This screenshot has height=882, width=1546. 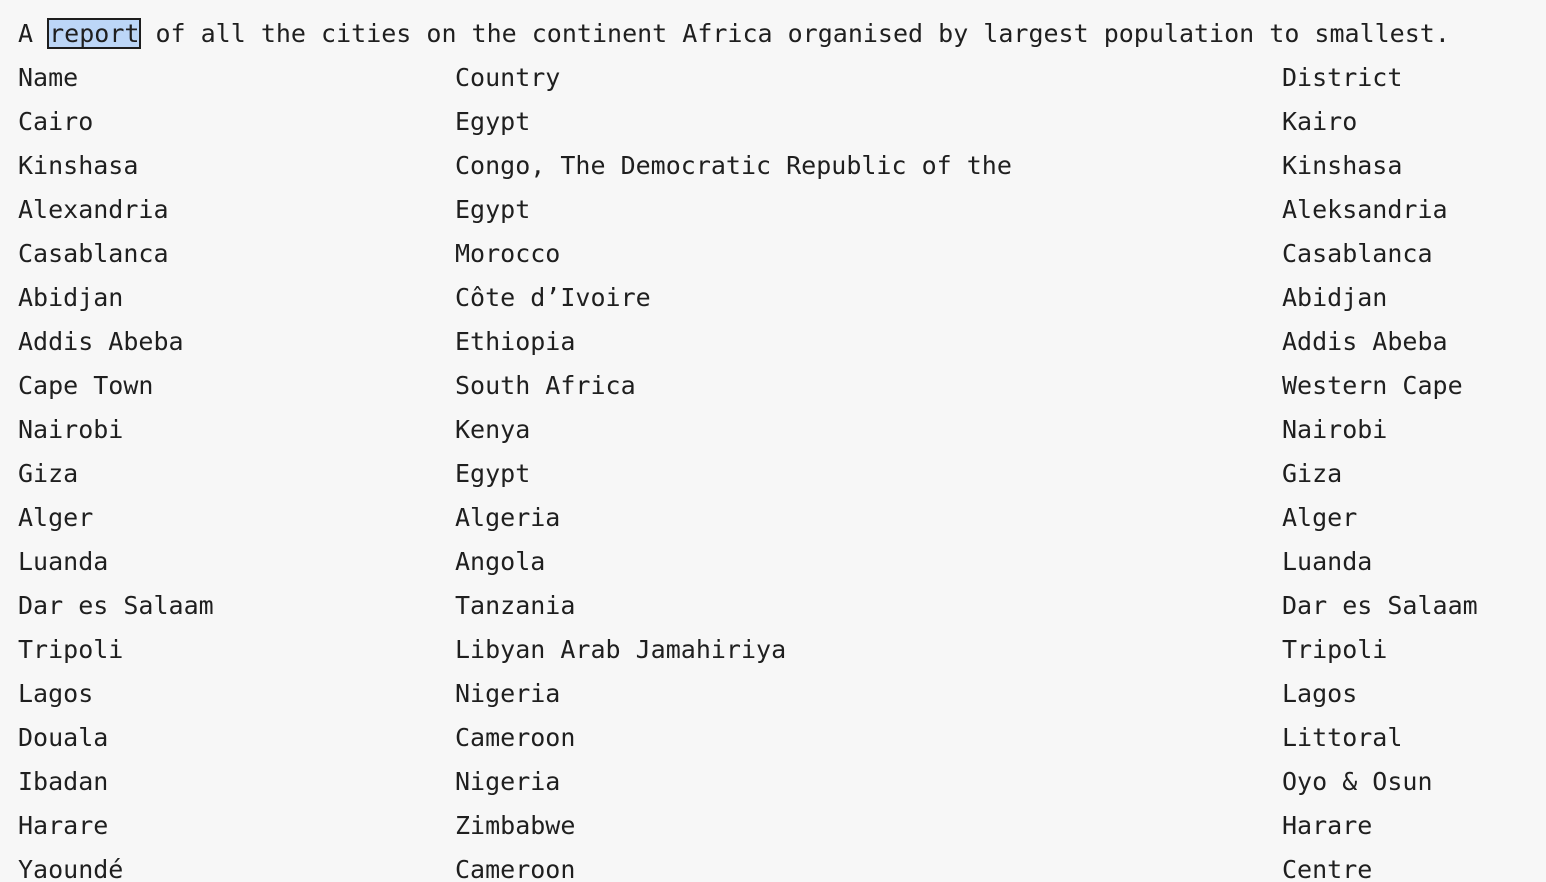 What do you see at coordinates (71, 868) in the screenshot?
I see `city-name: Yaoundé` at bounding box center [71, 868].